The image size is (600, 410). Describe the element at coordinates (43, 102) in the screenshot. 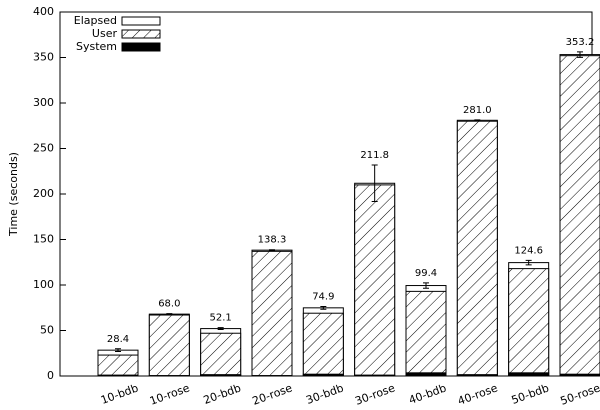

I see `y-tick-label: 300` at that location.